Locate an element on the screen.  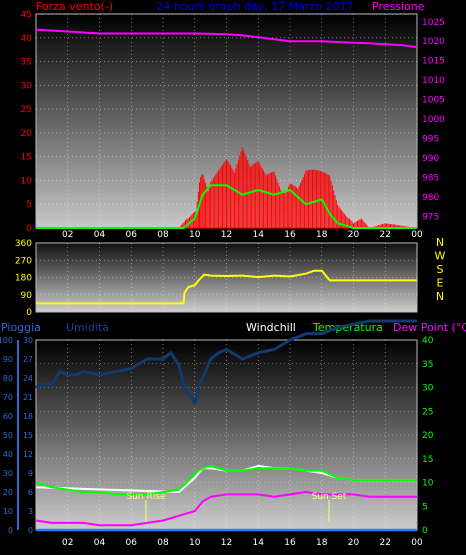
wind-tick-label: 10 is located at coordinates (27, 181).